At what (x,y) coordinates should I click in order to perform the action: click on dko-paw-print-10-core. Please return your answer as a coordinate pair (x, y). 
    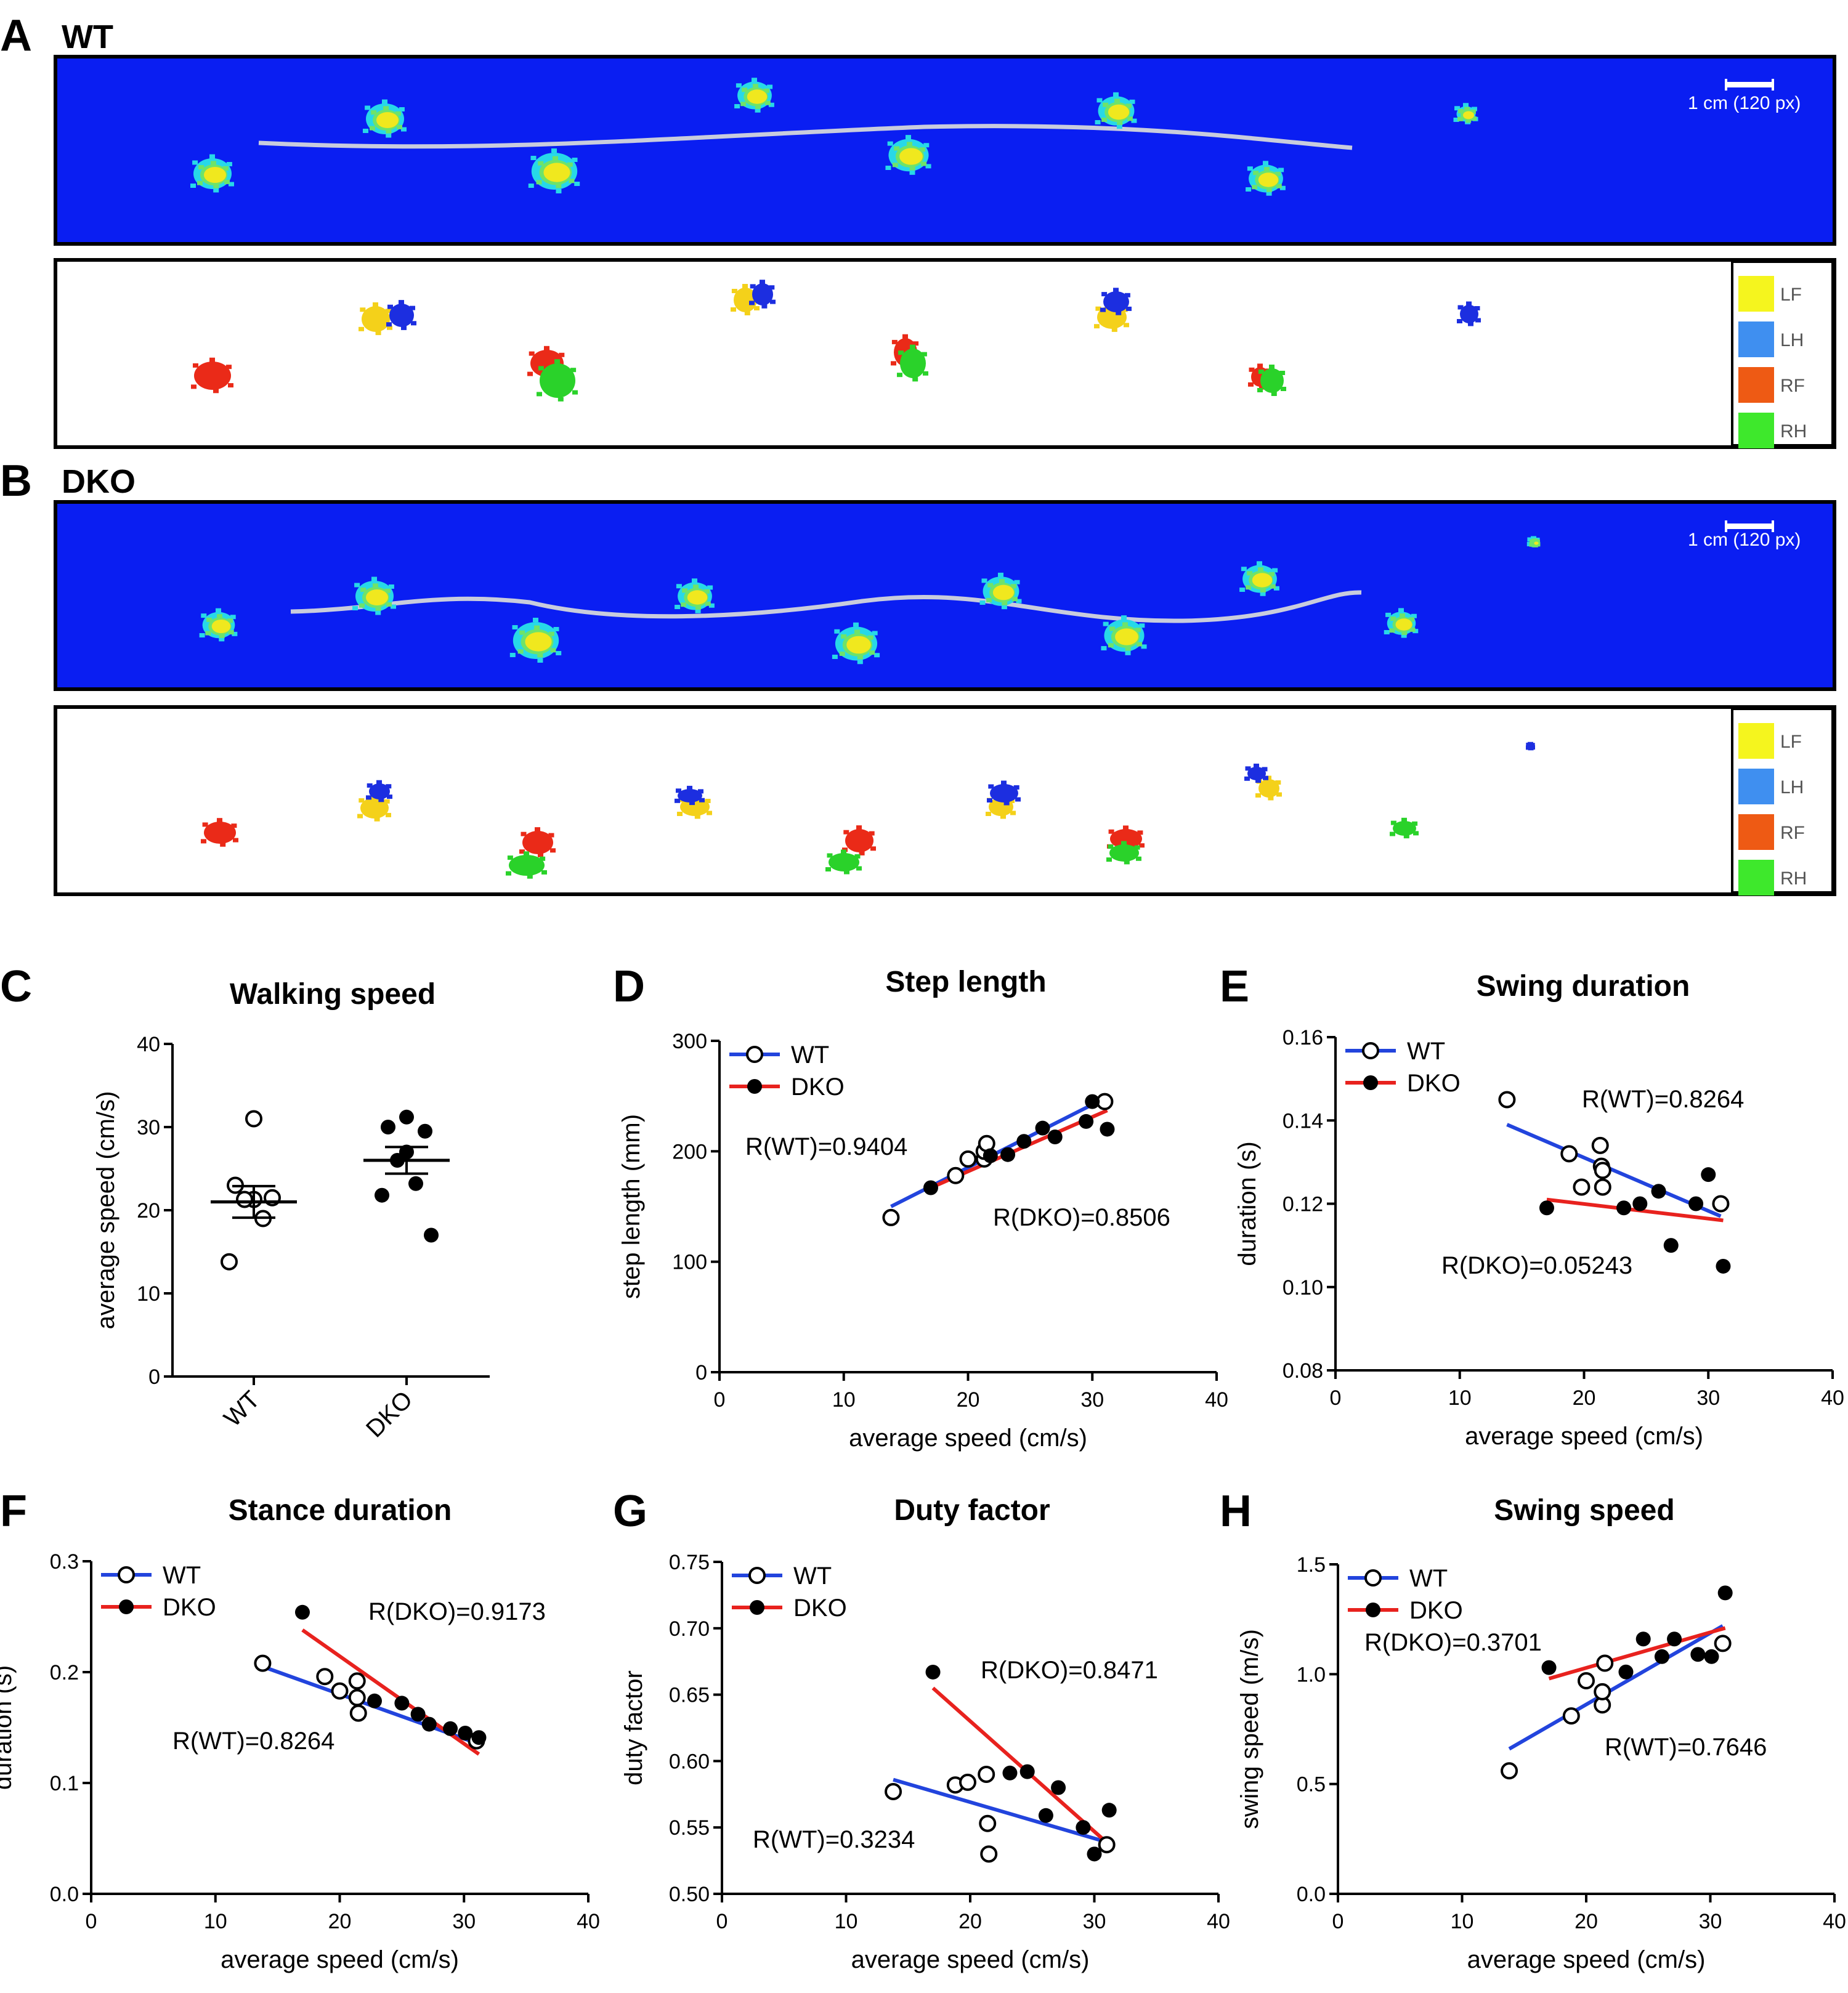
    Looking at the image, I should click on (1004, 793).